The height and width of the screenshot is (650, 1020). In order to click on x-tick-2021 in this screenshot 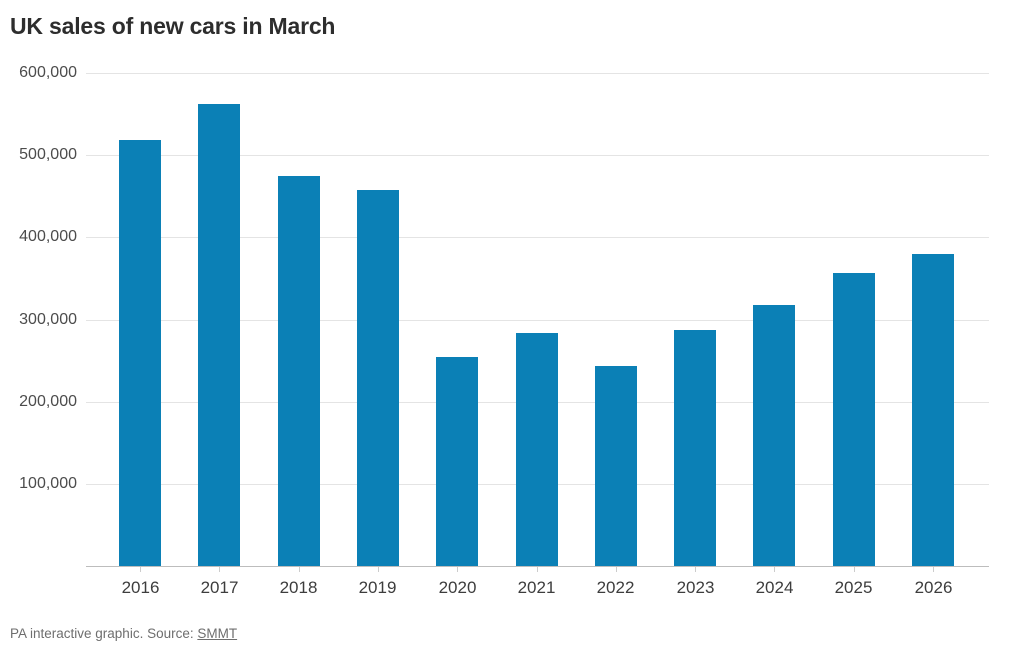, I will do `click(537, 569)`.